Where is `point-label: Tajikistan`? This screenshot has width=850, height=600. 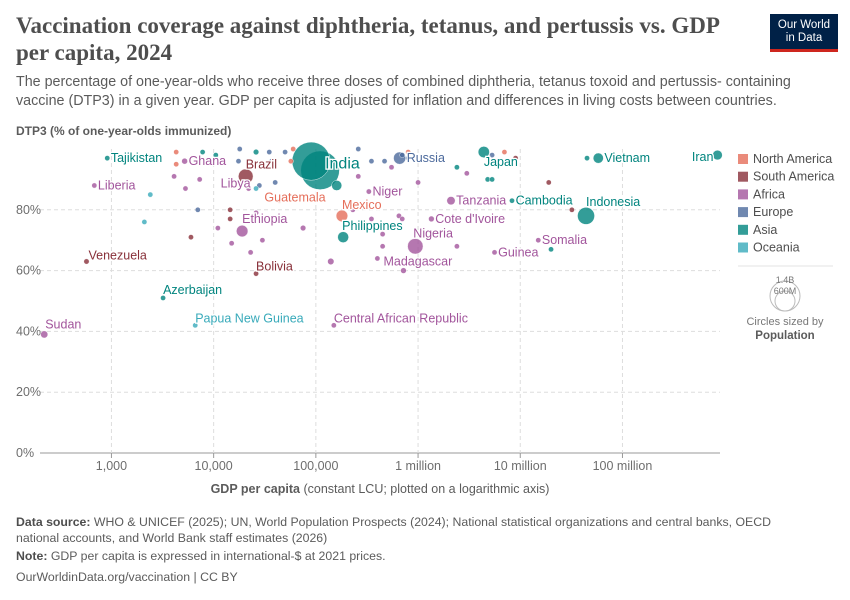
point-label: Tajikistan is located at coordinates (136, 158).